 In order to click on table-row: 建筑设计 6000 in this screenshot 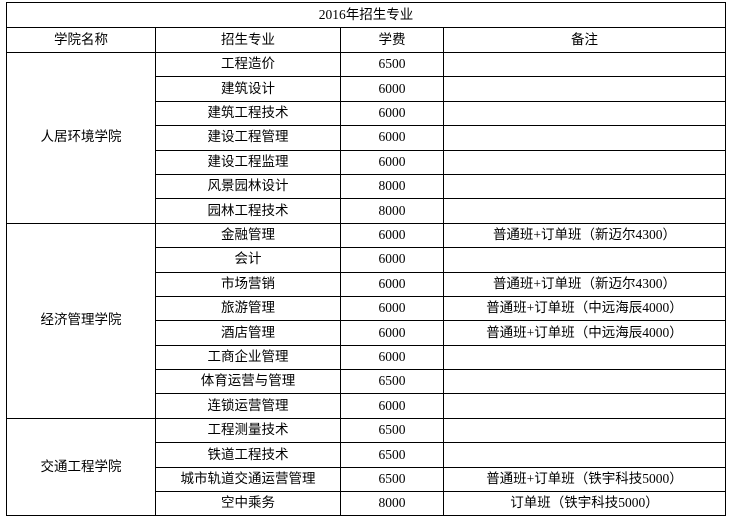, I will do `click(366, 89)`.